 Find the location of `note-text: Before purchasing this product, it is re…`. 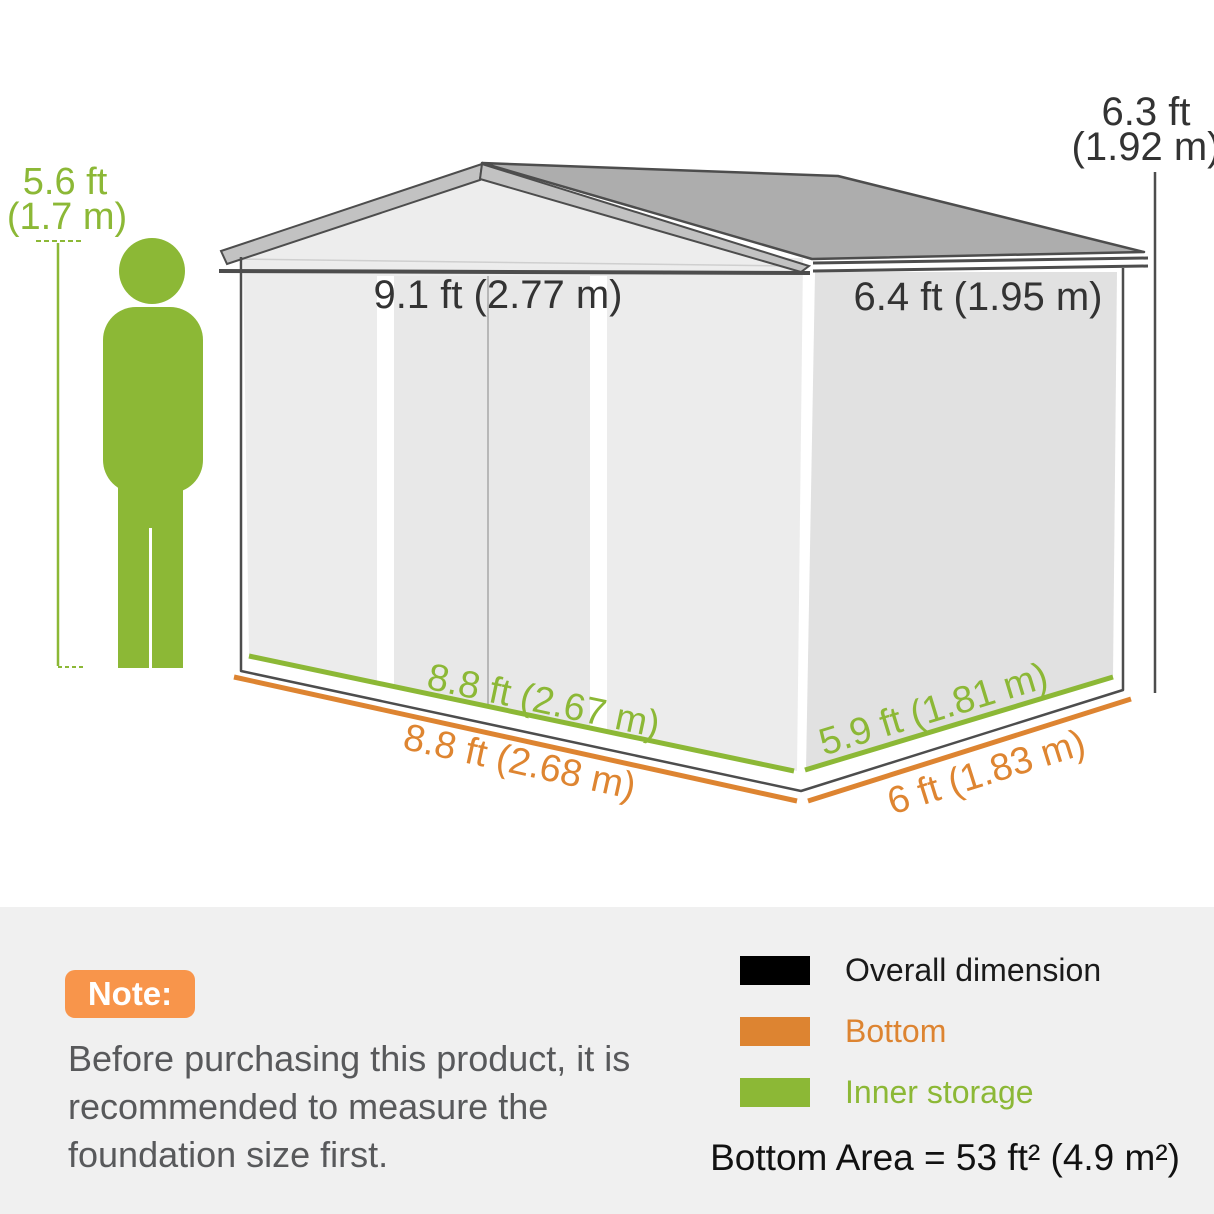

note-text: Before purchasing this product, it is re… is located at coordinates (349, 1106).